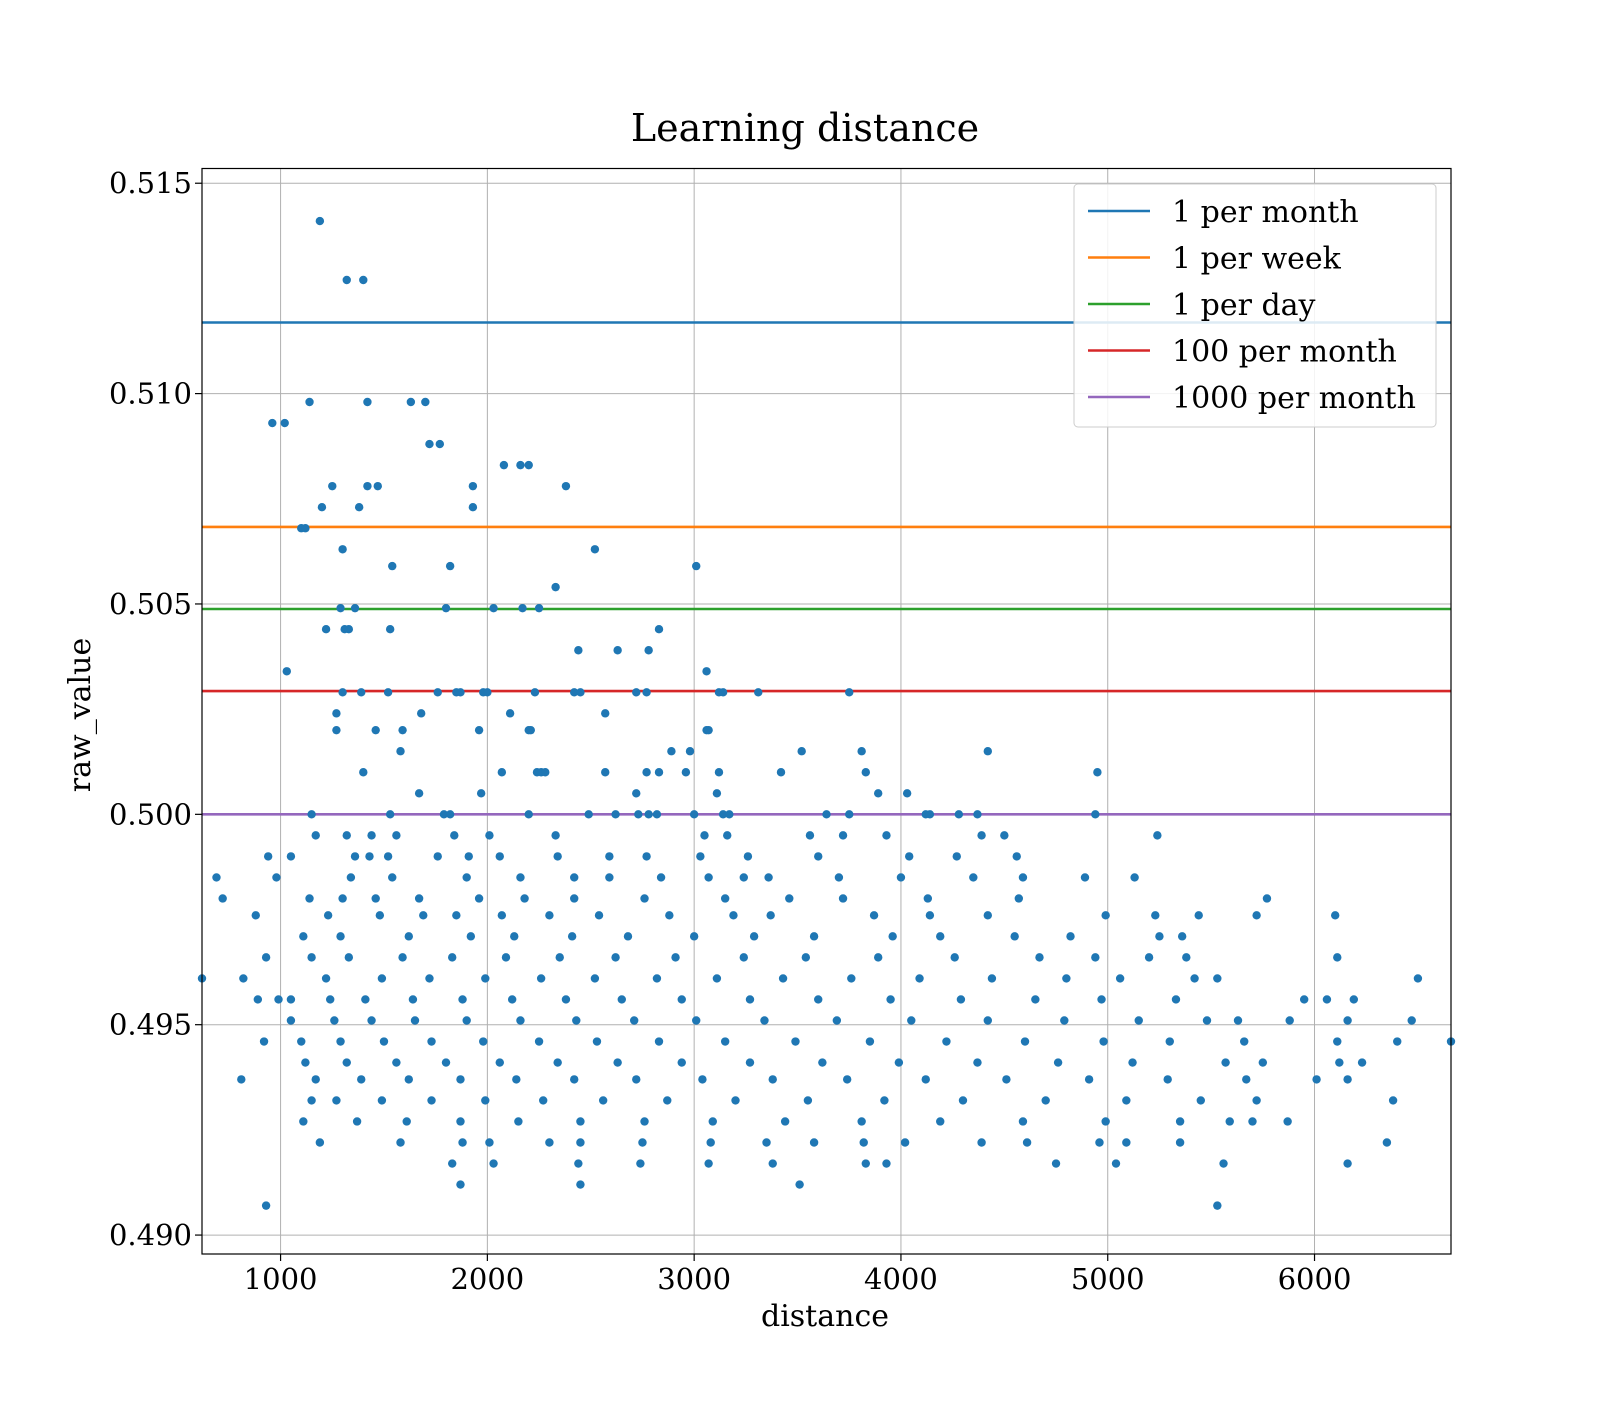  Describe the element at coordinates (150, 1235) in the screenshot. I see `y-tick-label: 0.490` at that location.